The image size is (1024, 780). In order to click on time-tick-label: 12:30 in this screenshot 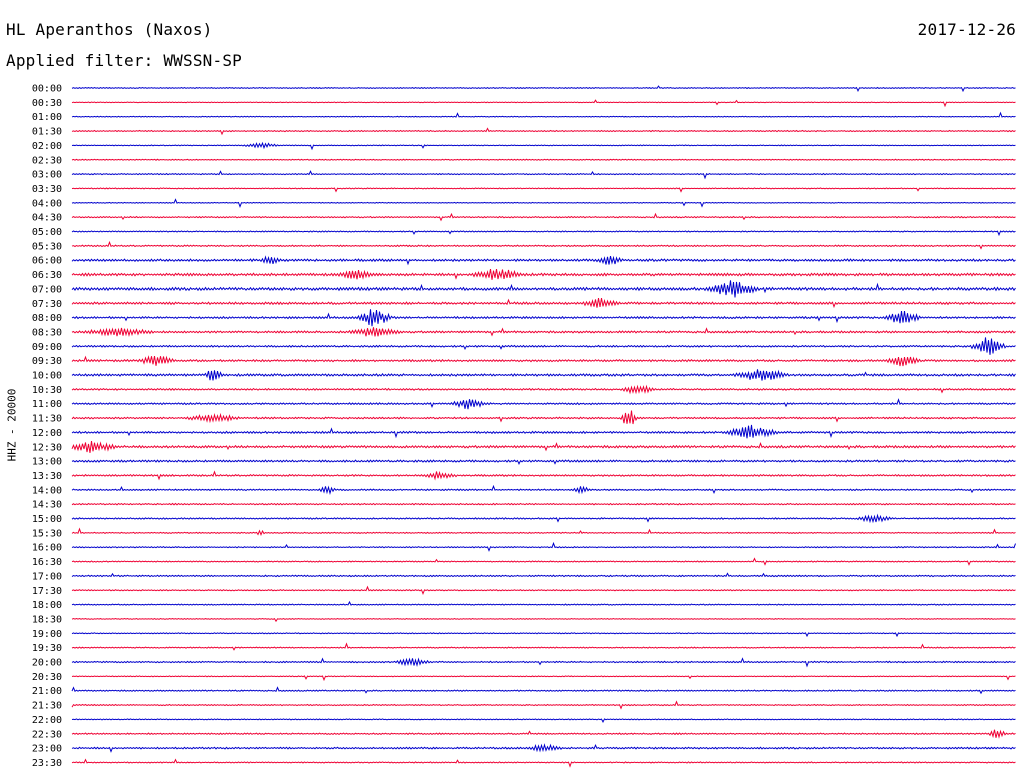, I will do `click(47, 447)`.